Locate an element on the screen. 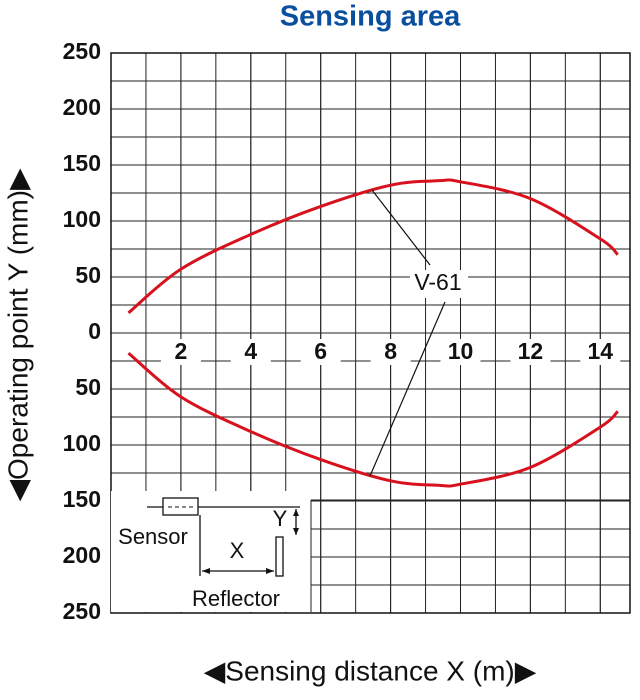 This screenshot has width=640, height=700. annotation: V-61 is located at coordinates (418, 333).